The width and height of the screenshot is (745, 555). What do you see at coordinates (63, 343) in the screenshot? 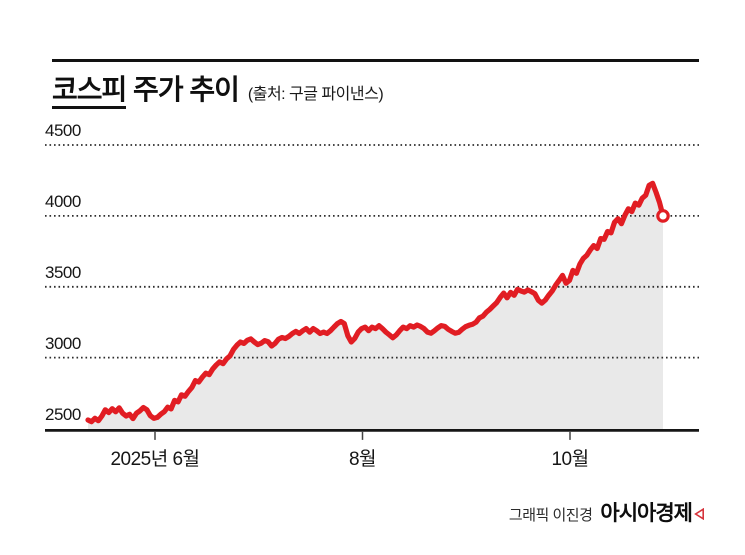
I see `y-axis-label-3000: 3000` at bounding box center [63, 343].